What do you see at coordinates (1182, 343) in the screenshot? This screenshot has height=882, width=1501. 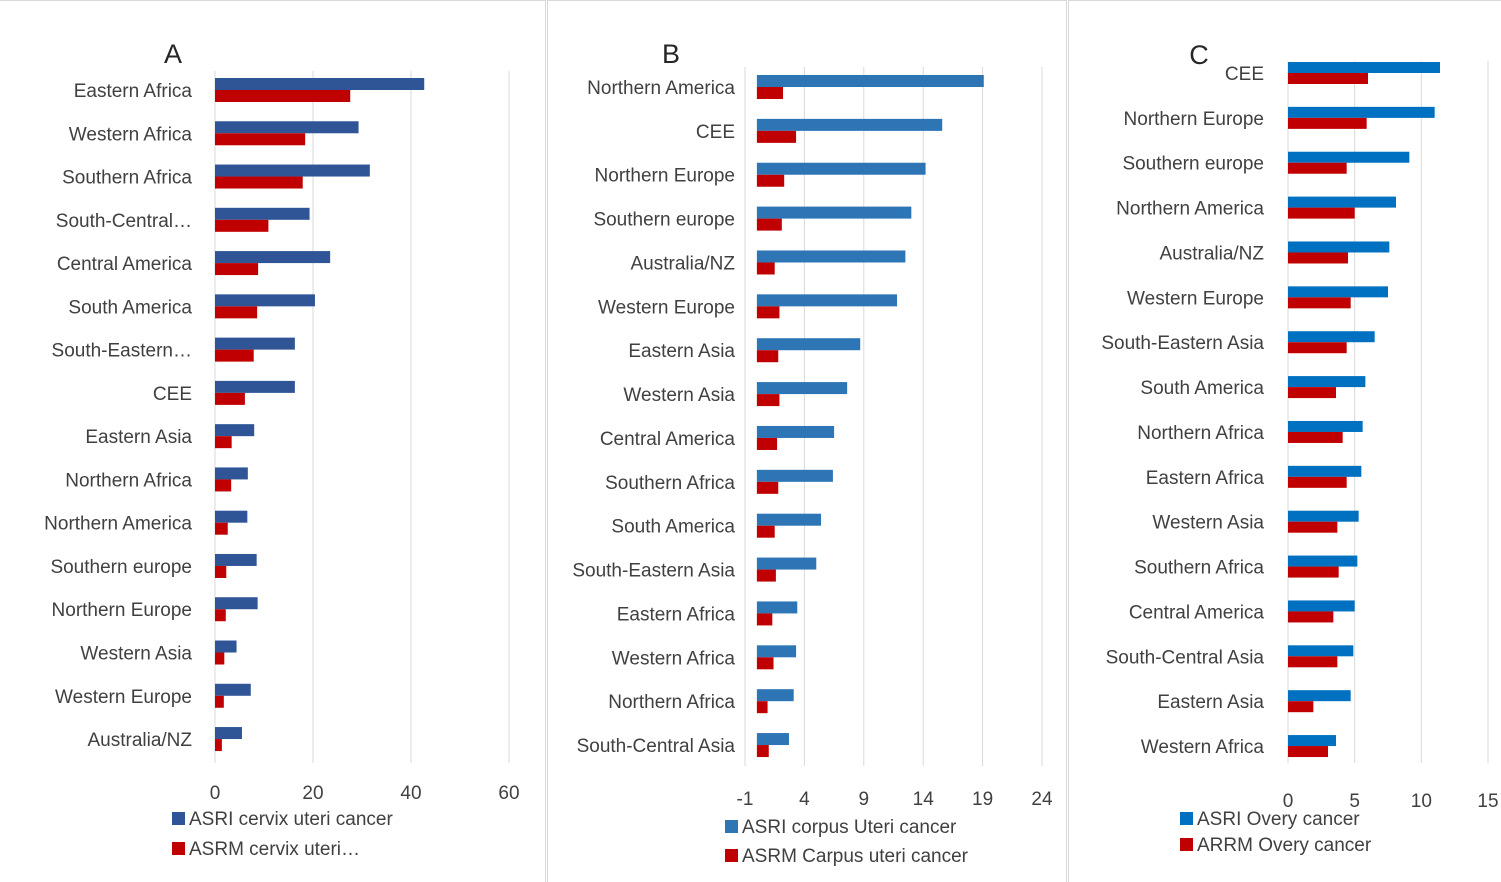 I see `category-label: South-Eastern Asia` at bounding box center [1182, 343].